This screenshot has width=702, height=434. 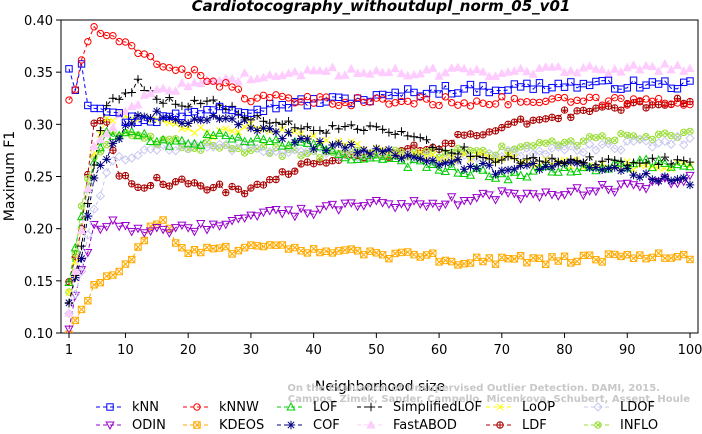 What do you see at coordinates (376, 350) in the screenshot?
I see `x-tick-label: 50` at bounding box center [376, 350].